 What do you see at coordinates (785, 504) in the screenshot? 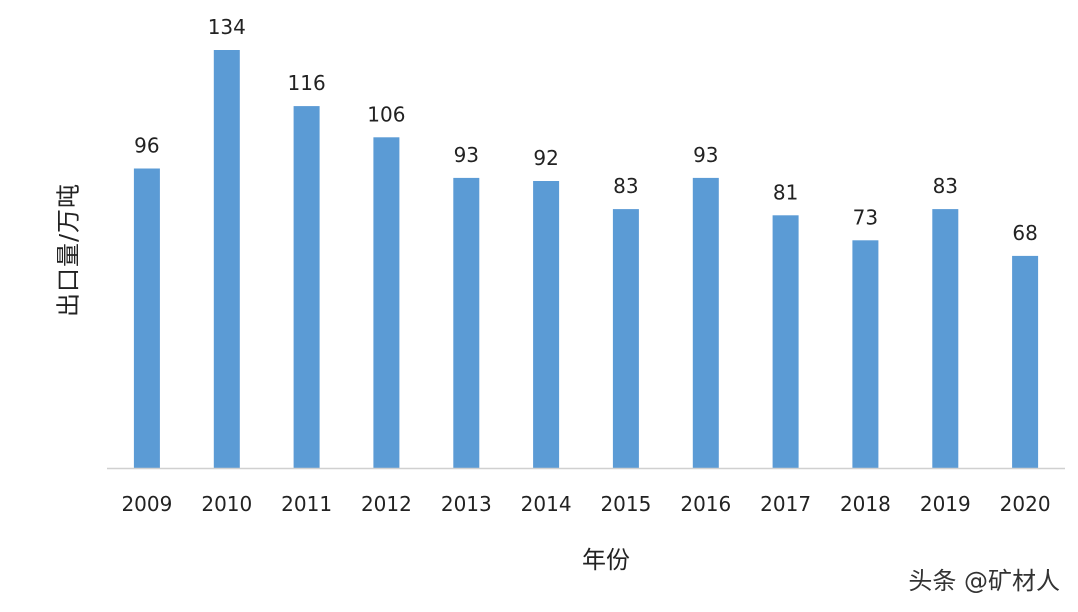
I see `x-tick-label-2017: 2017` at bounding box center [785, 504].